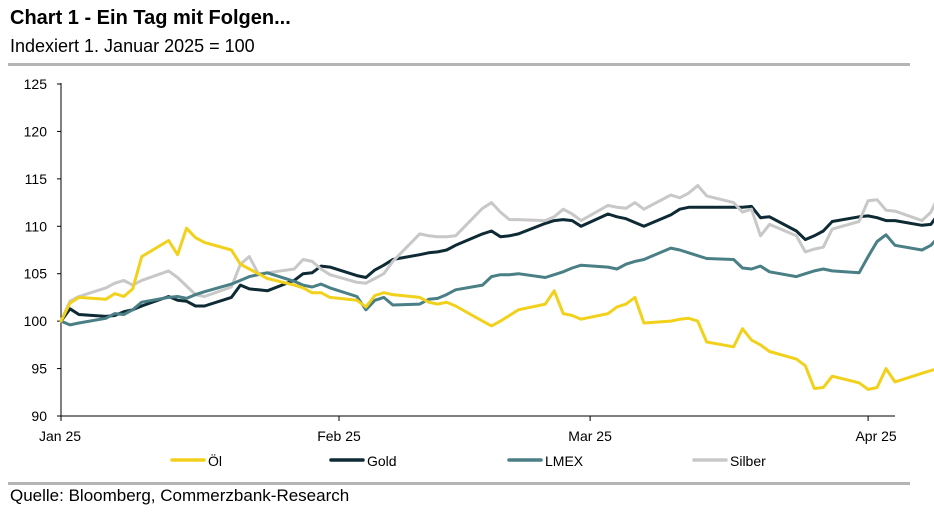 This screenshot has height=523, width=934. I want to click on x-axis: Jan 25 Feb 25 Mar 25 Apr 25, so click(468, 429).